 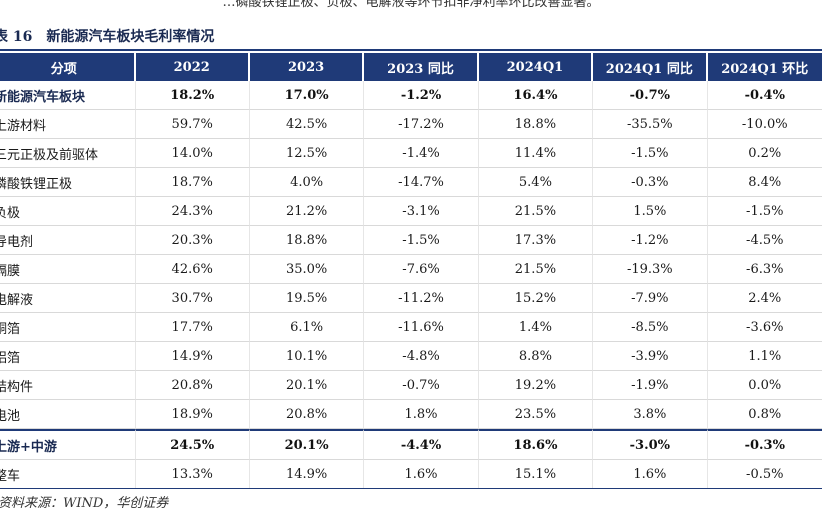 I want to click on table-cell: -6.3%, so click(x=764, y=269).